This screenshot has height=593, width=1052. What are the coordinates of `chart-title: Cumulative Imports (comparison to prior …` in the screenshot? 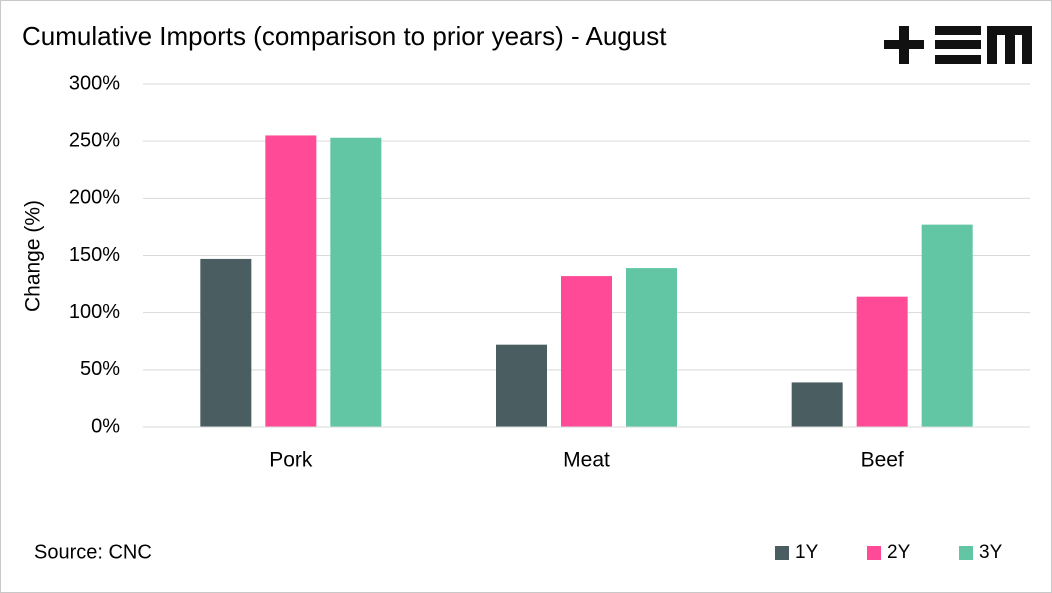 It's located at (344, 36).